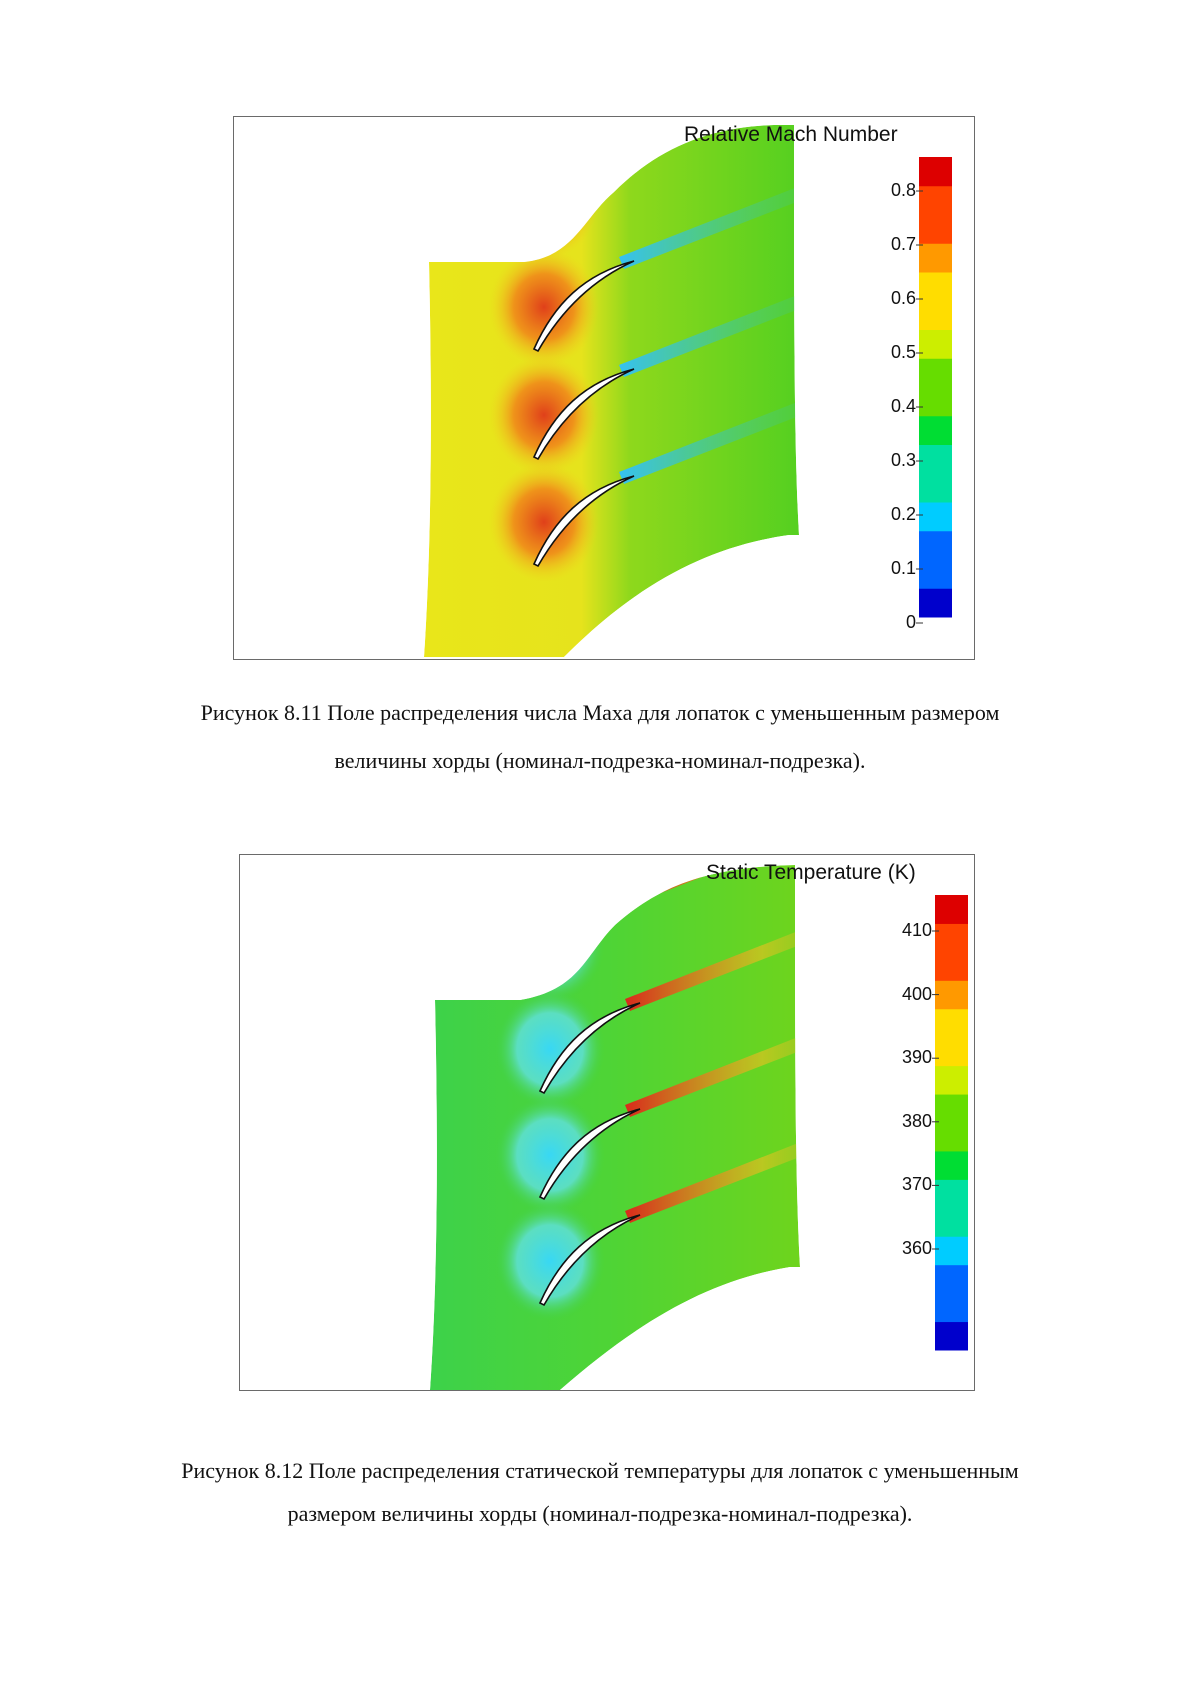  Describe the element at coordinates (903, 514) in the screenshot. I see `colorbar-tick-label: 0.2` at that location.